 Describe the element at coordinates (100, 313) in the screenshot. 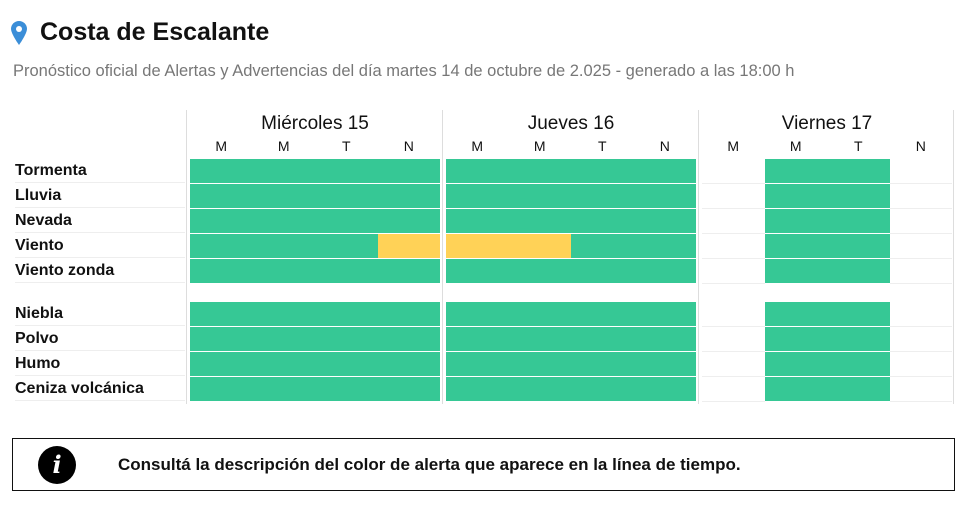

I see `row-label: Niebla` at that location.